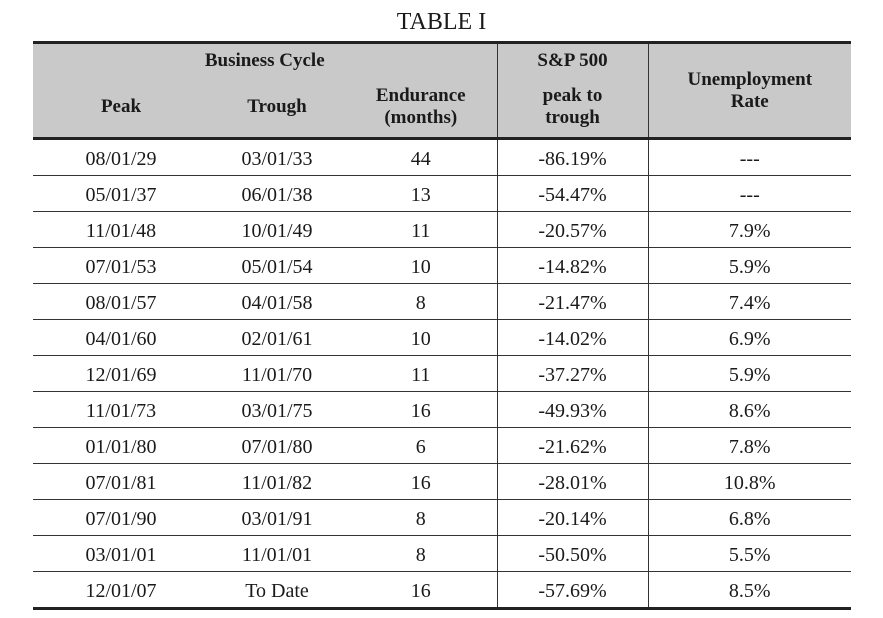  I want to click on header-endurance: Endurance (months), so click(421, 108).